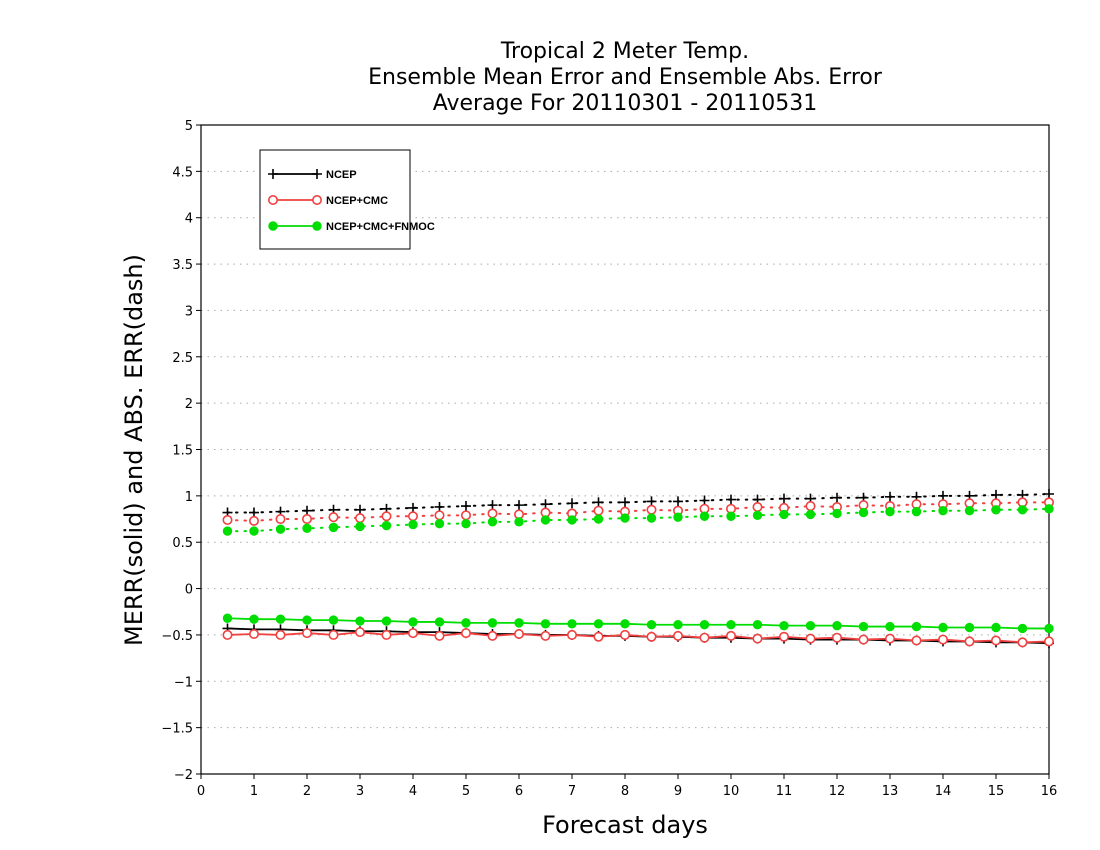 This screenshot has height=850, width=1100. I want to click on x-tick-label: 15, so click(996, 791).